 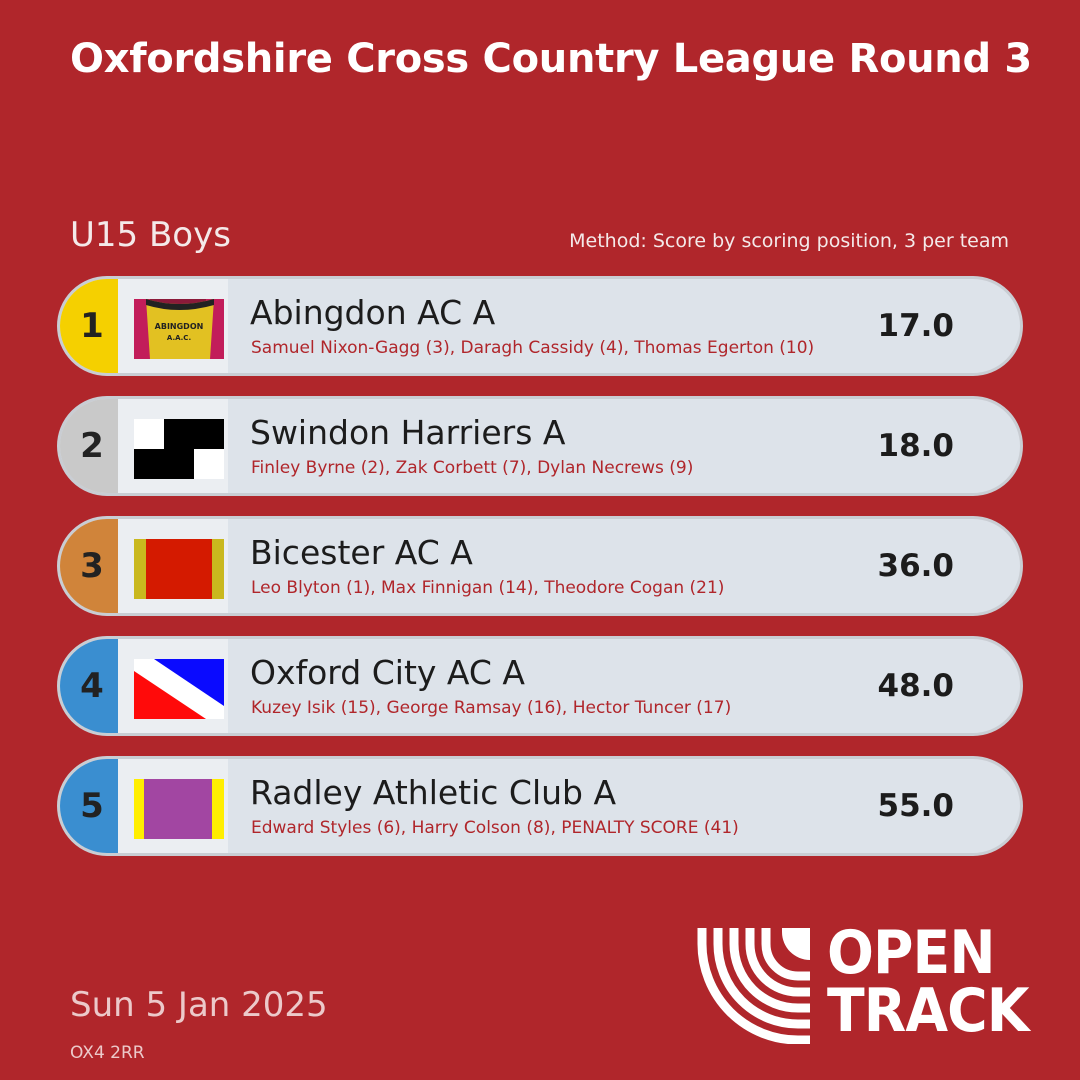 What do you see at coordinates (89, 566) in the screenshot?
I see `position-badge: 3` at bounding box center [89, 566].